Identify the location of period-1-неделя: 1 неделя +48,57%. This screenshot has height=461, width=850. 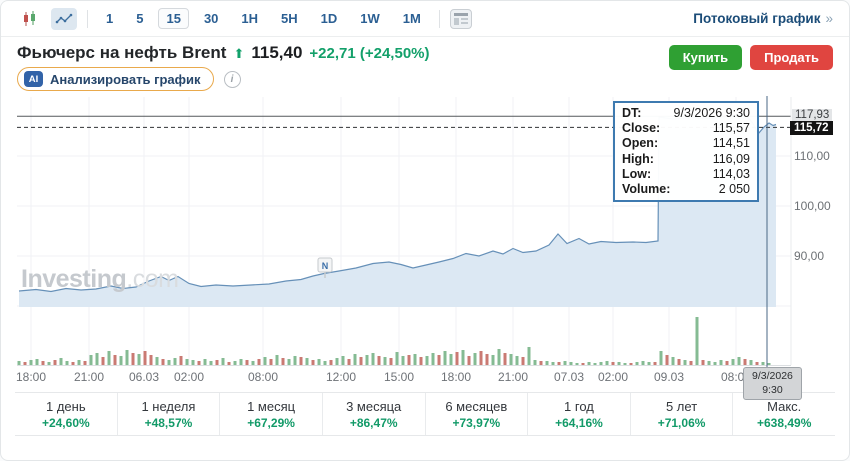
(169, 414).